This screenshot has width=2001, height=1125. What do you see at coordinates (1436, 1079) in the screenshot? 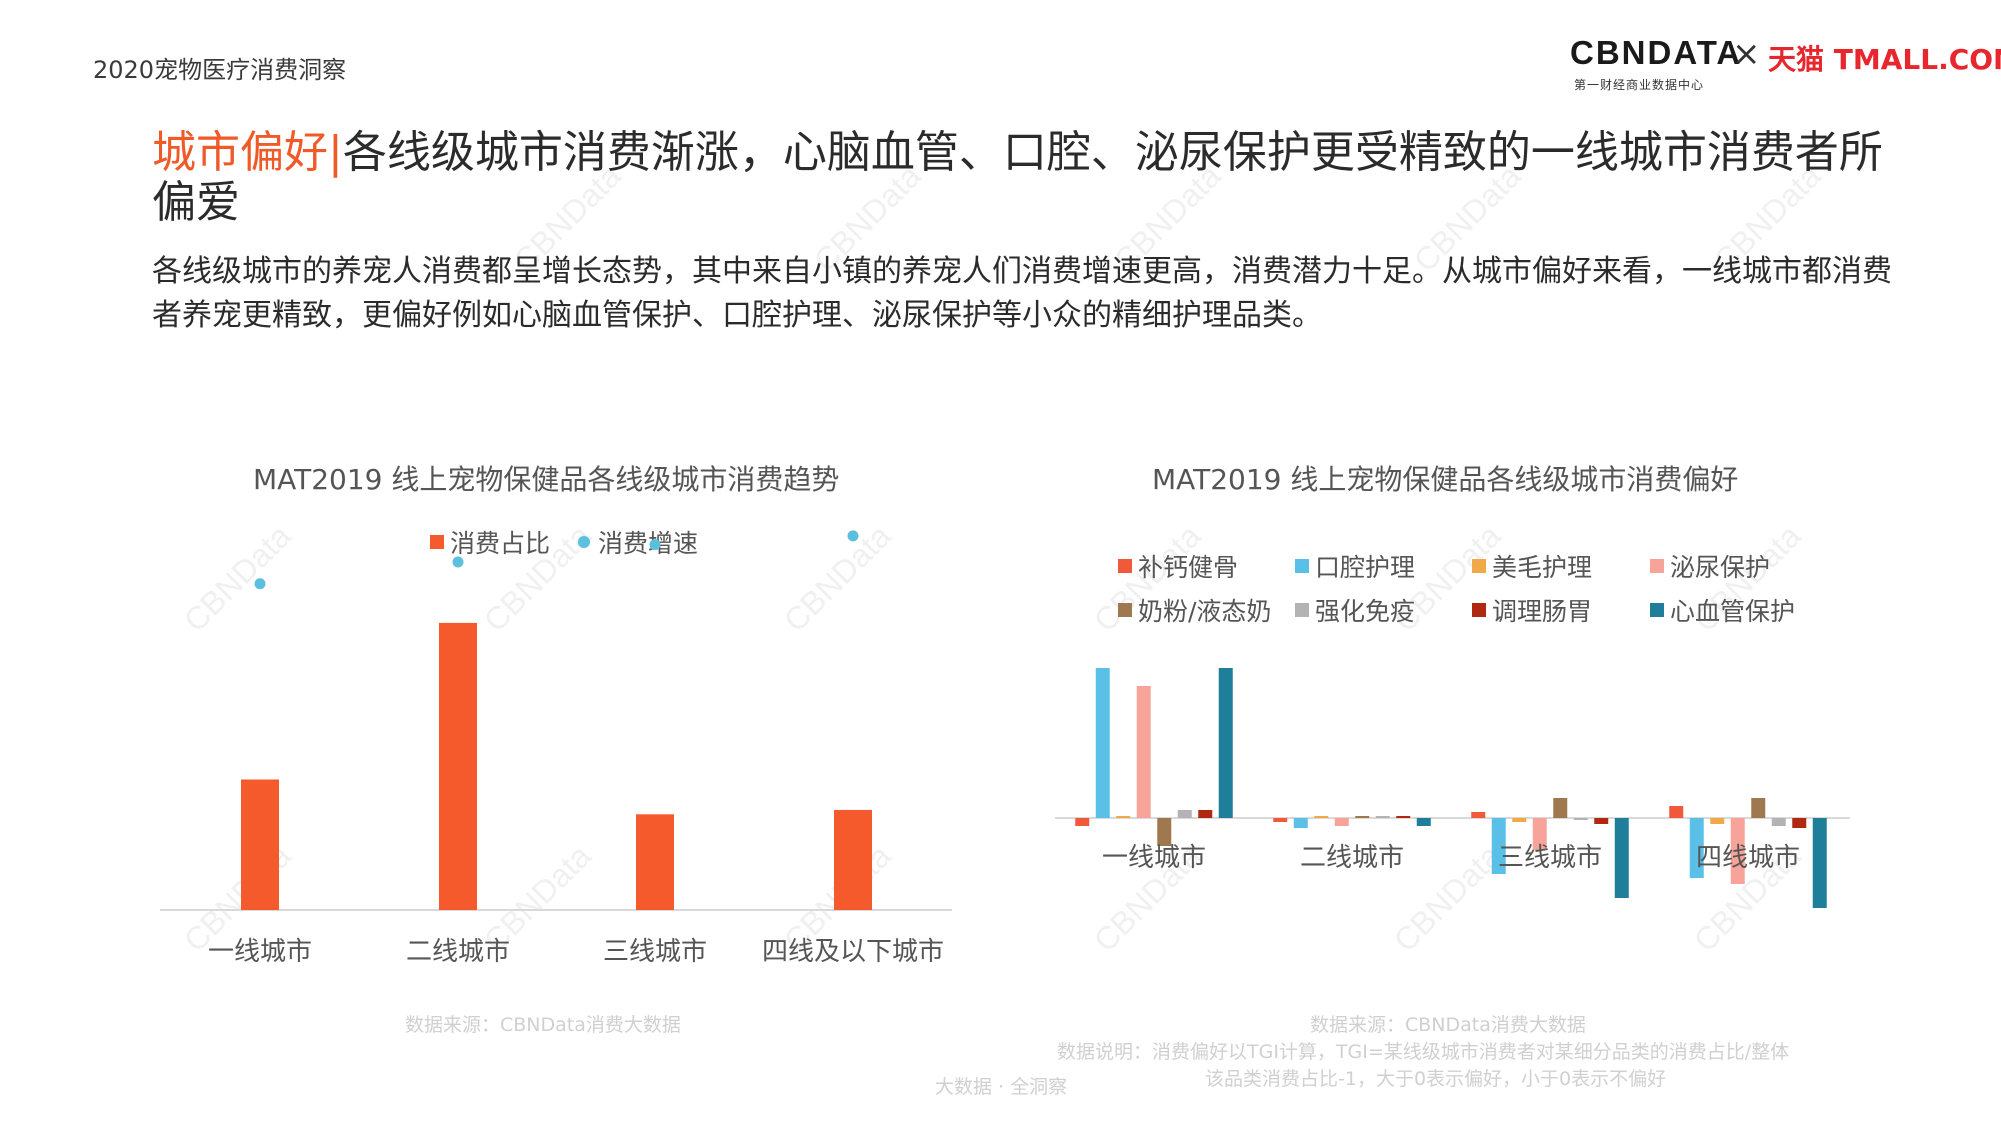
I see `chart2-note-line2: 该品类消费占比-1，大于0表示偏好，小于0表示不偏好` at bounding box center [1436, 1079].